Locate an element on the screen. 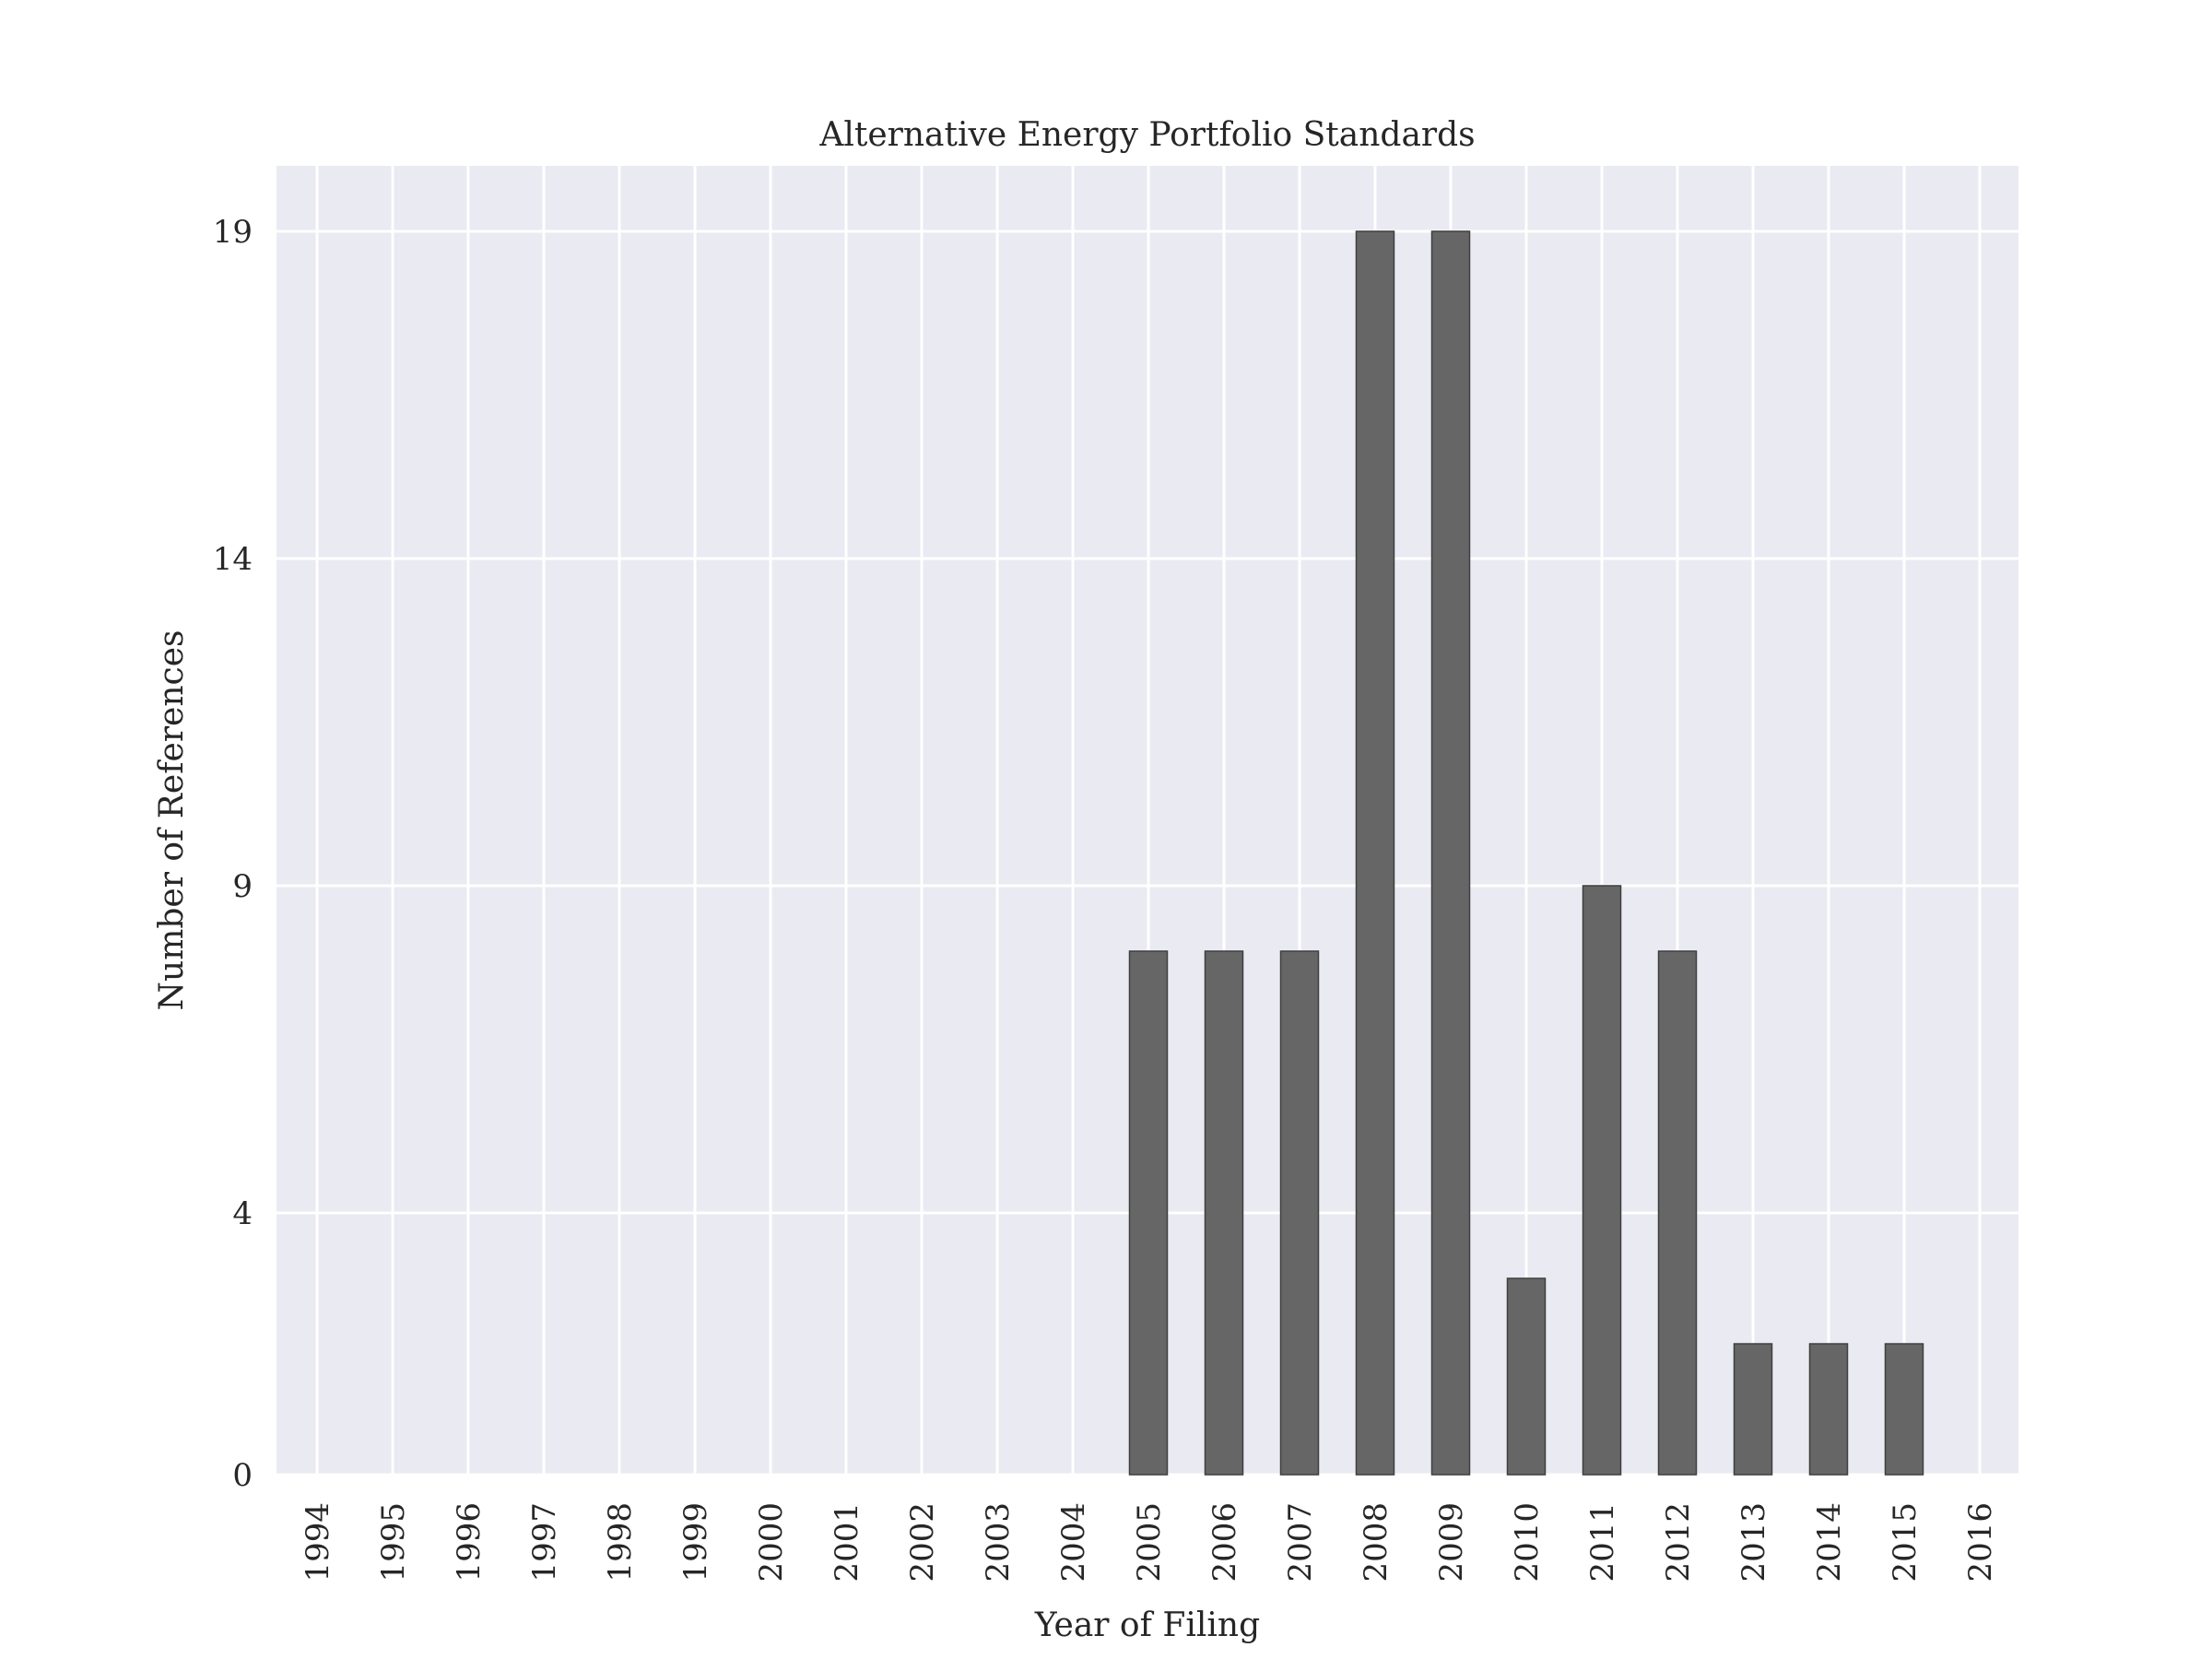  y-tick-label: 19 is located at coordinates (233, 232).